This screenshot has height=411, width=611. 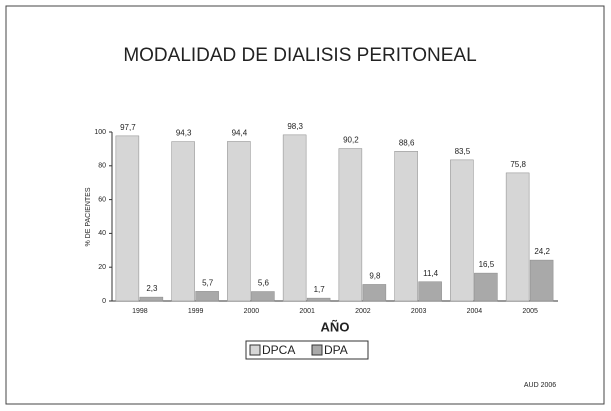 What do you see at coordinates (320, 289) in the screenshot?
I see `value-label: 1,7` at bounding box center [320, 289].